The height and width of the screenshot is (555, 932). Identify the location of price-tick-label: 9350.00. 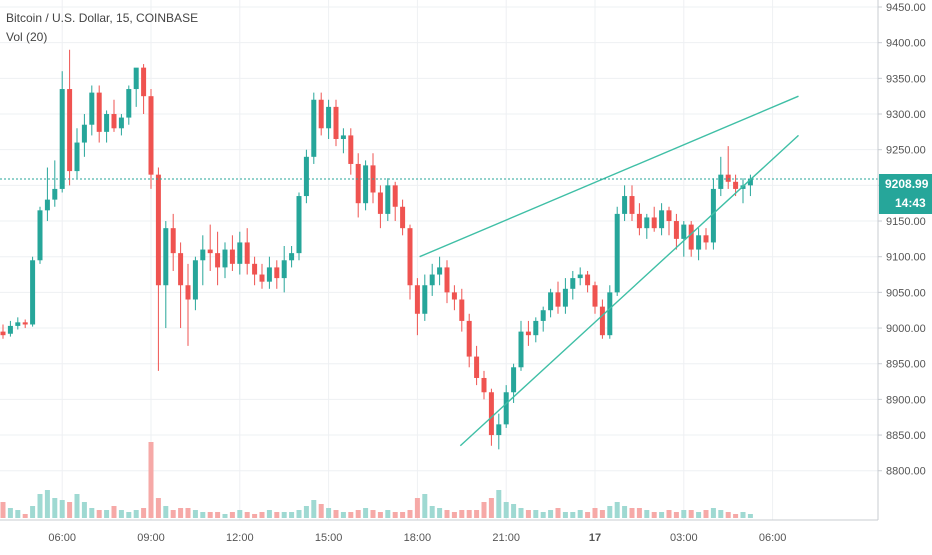
(906, 79).